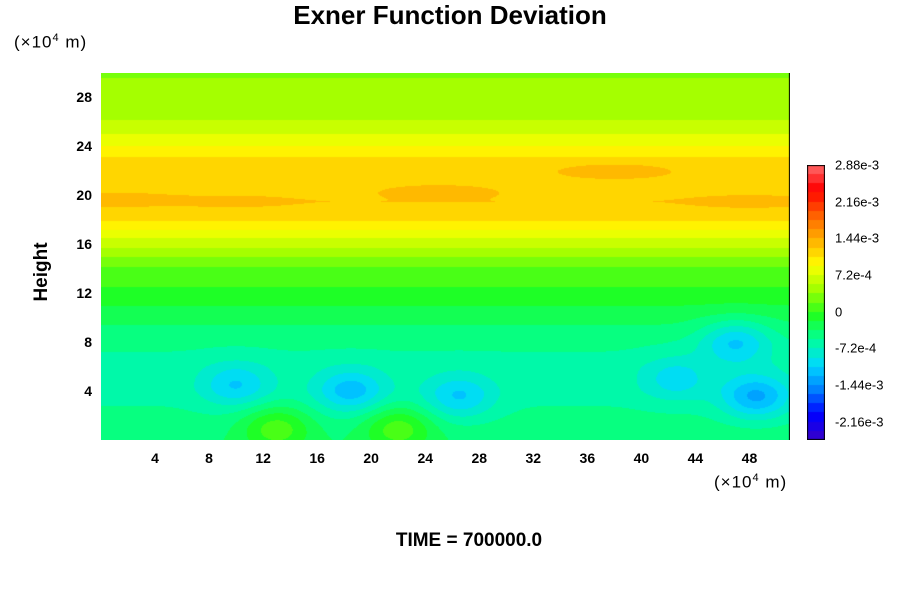  What do you see at coordinates (84, 293) in the screenshot?
I see `y-tick-label: 12` at bounding box center [84, 293].